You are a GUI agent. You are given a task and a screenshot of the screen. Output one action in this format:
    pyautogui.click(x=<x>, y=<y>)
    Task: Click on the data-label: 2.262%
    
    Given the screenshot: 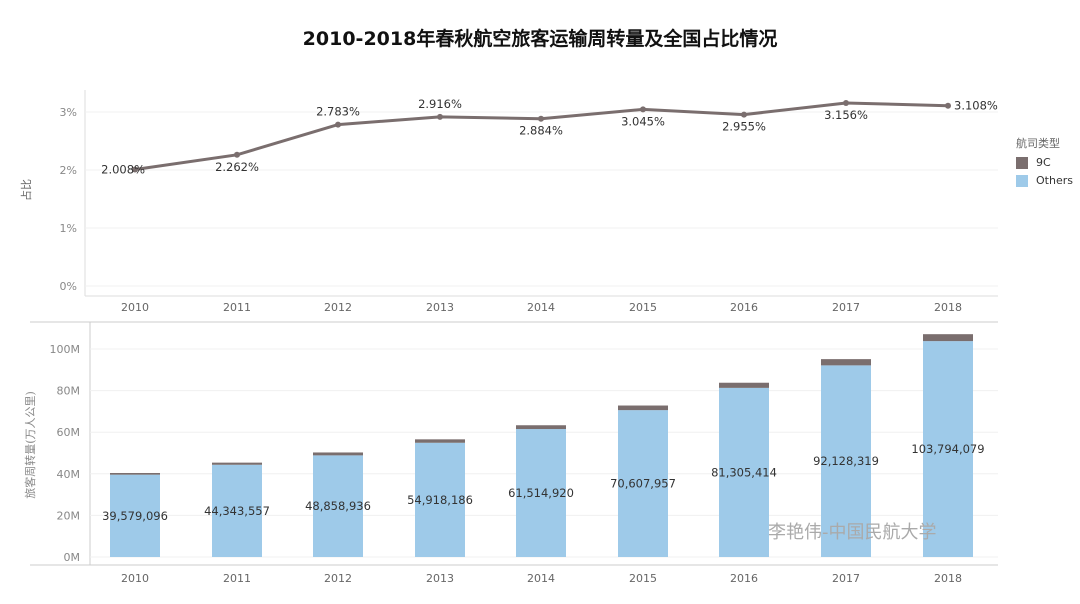 What is the action you would take?
    pyautogui.click(x=237, y=167)
    